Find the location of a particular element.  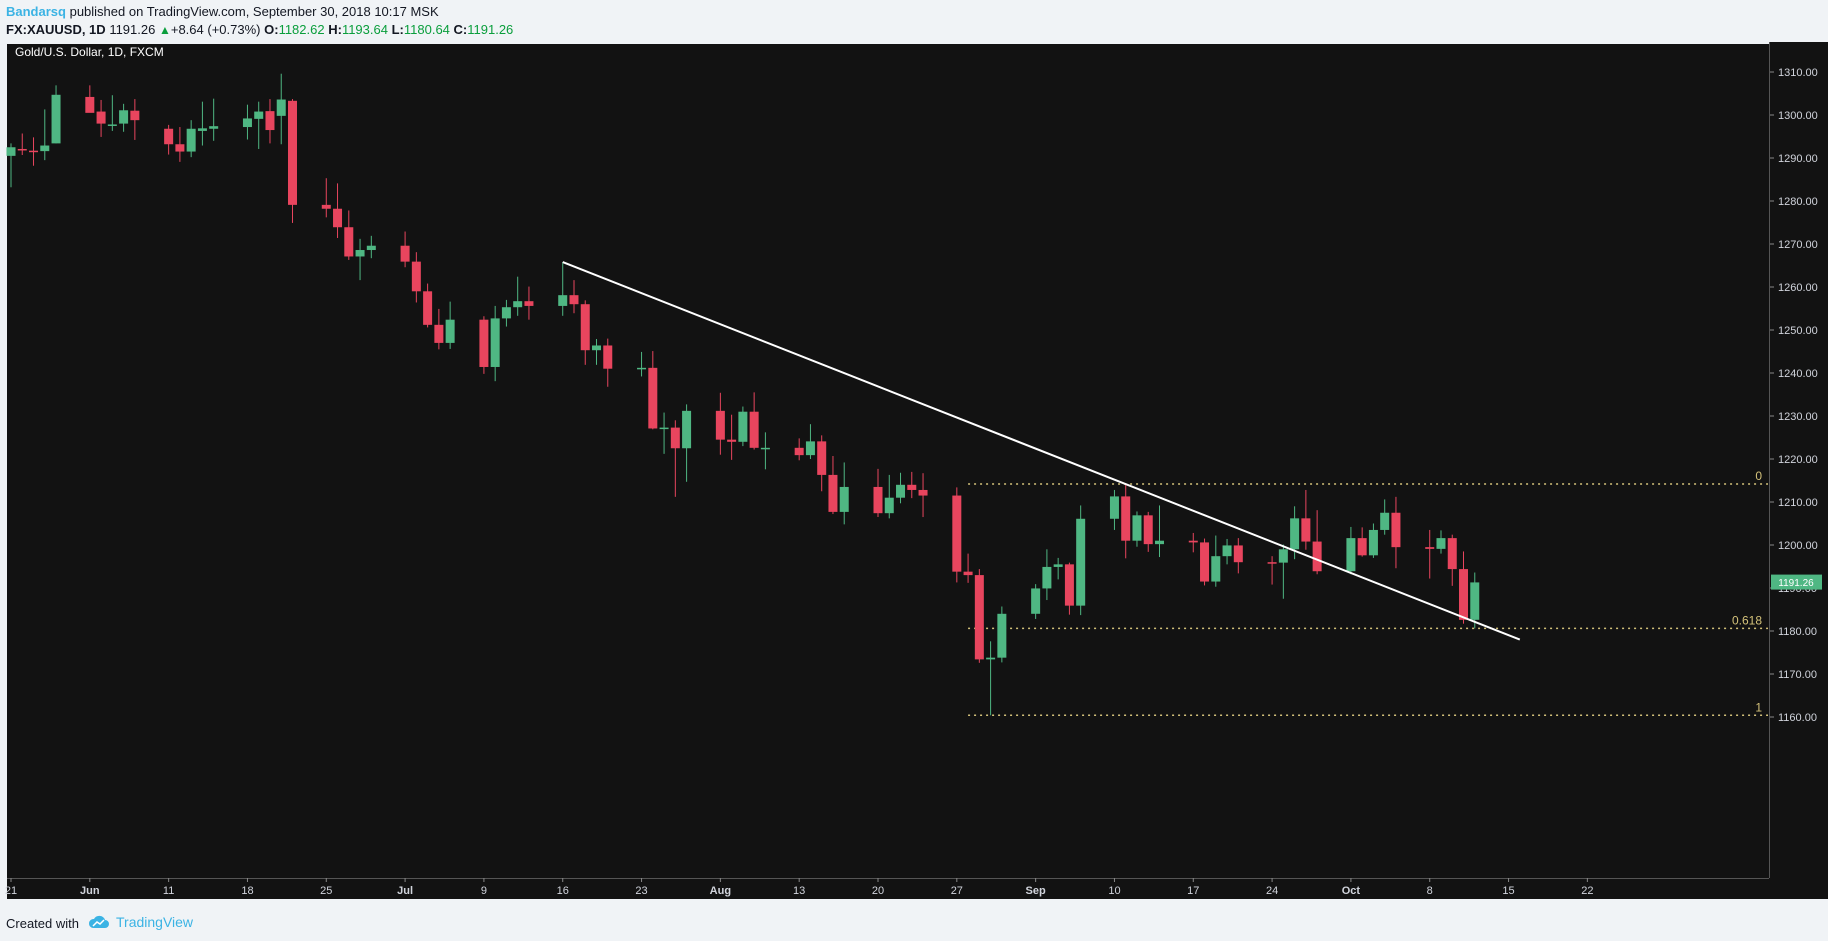

author-link: Bandarsq is located at coordinates (36, 11).